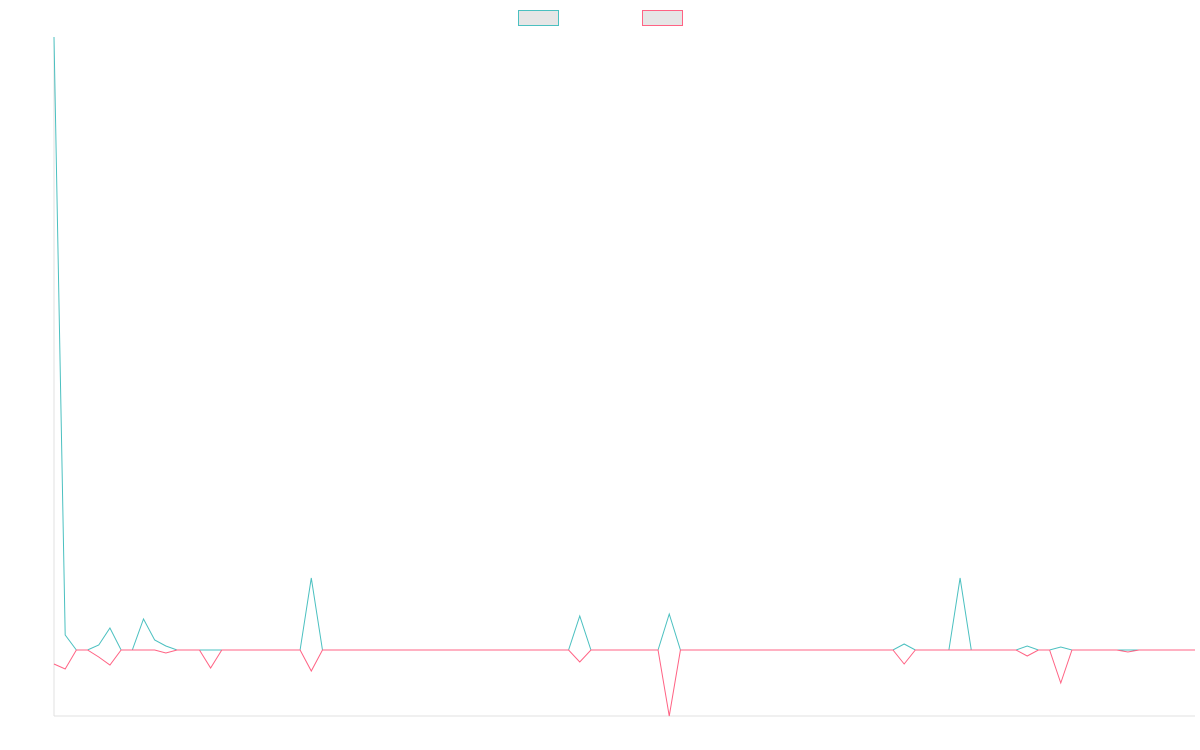 This screenshot has height=750, width=1200. Describe the element at coordinates (624, 683) in the screenshot. I see `line` at that location.